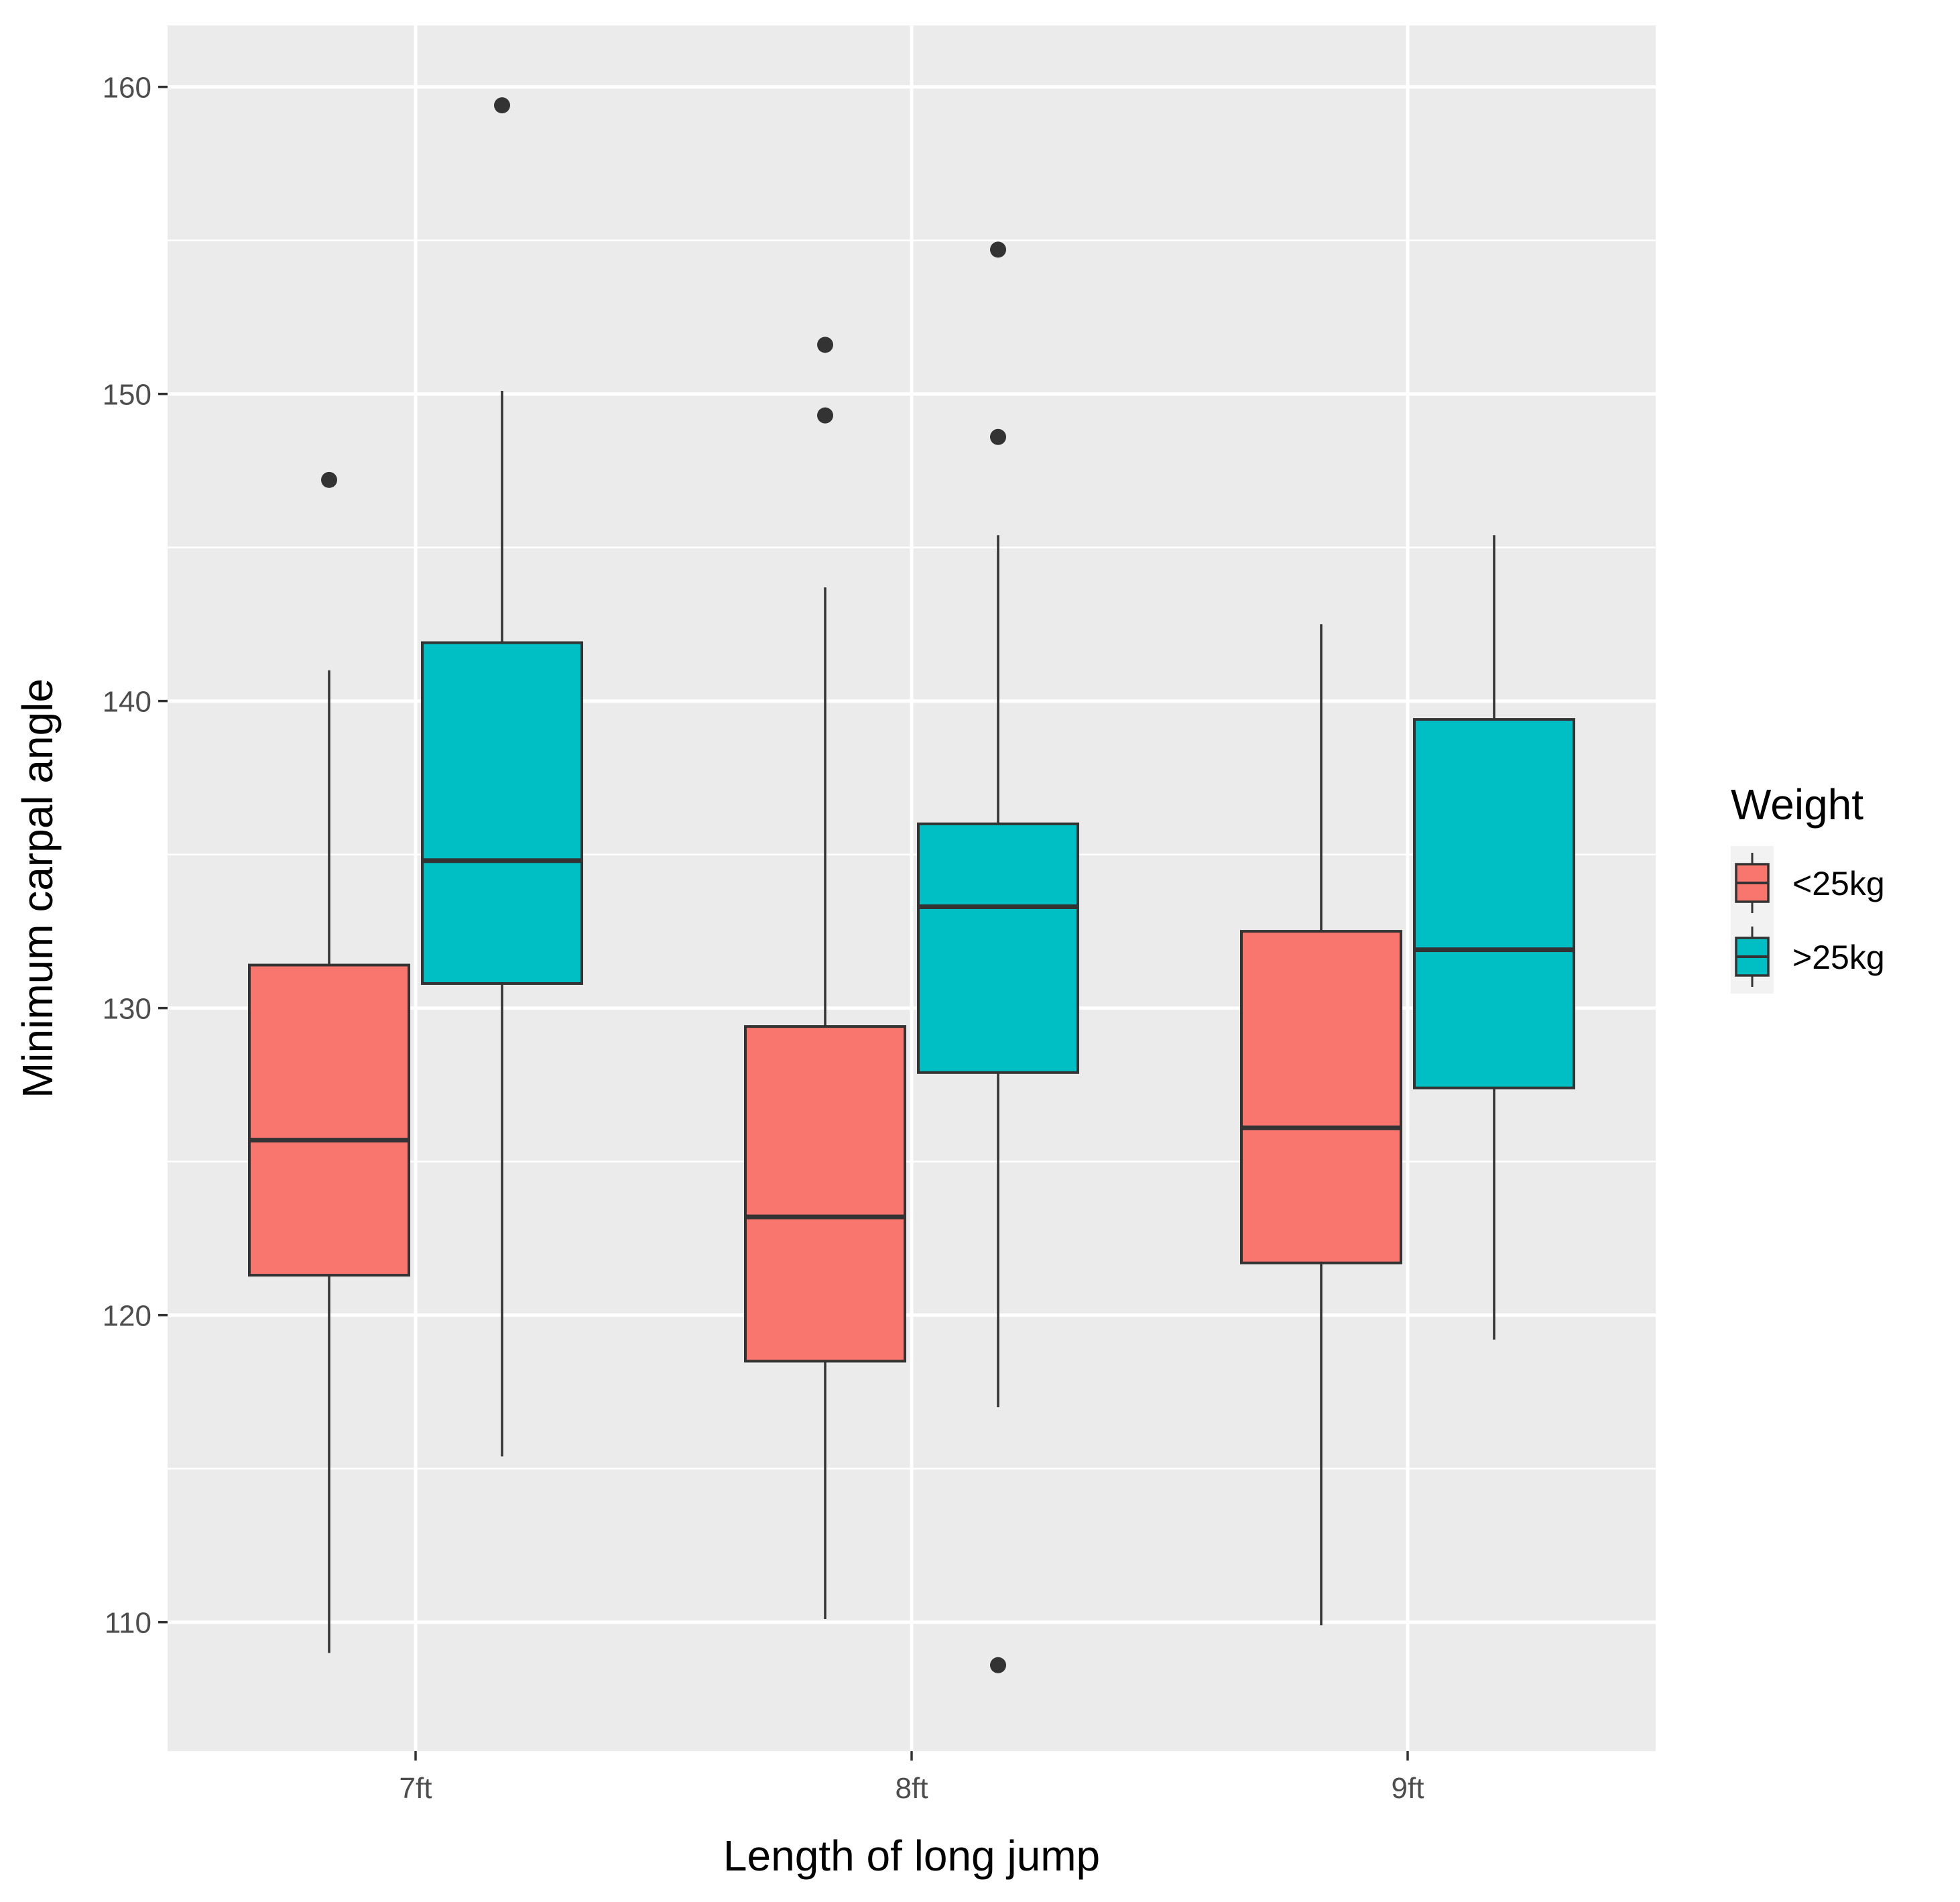 Image resolution: width=1960 pixels, height=1902 pixels. I want to click on y-tick-label: 130, so click(127, 1009).